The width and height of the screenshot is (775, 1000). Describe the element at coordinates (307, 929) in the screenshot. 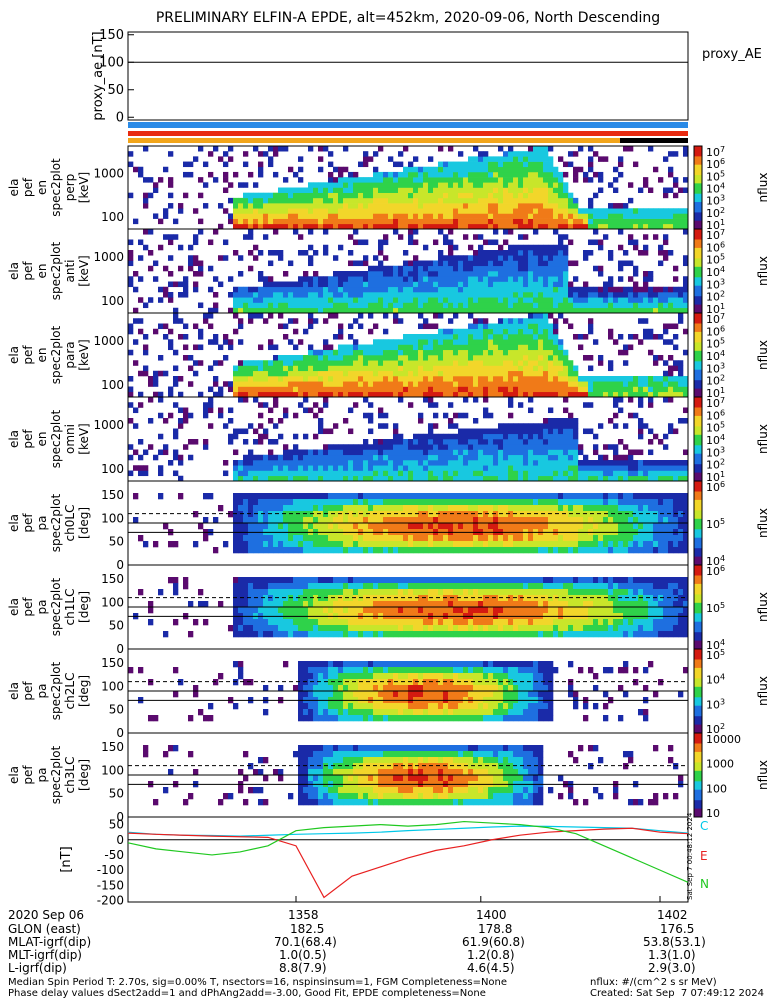

I see `footer-glon-1: 182.5` at that location.